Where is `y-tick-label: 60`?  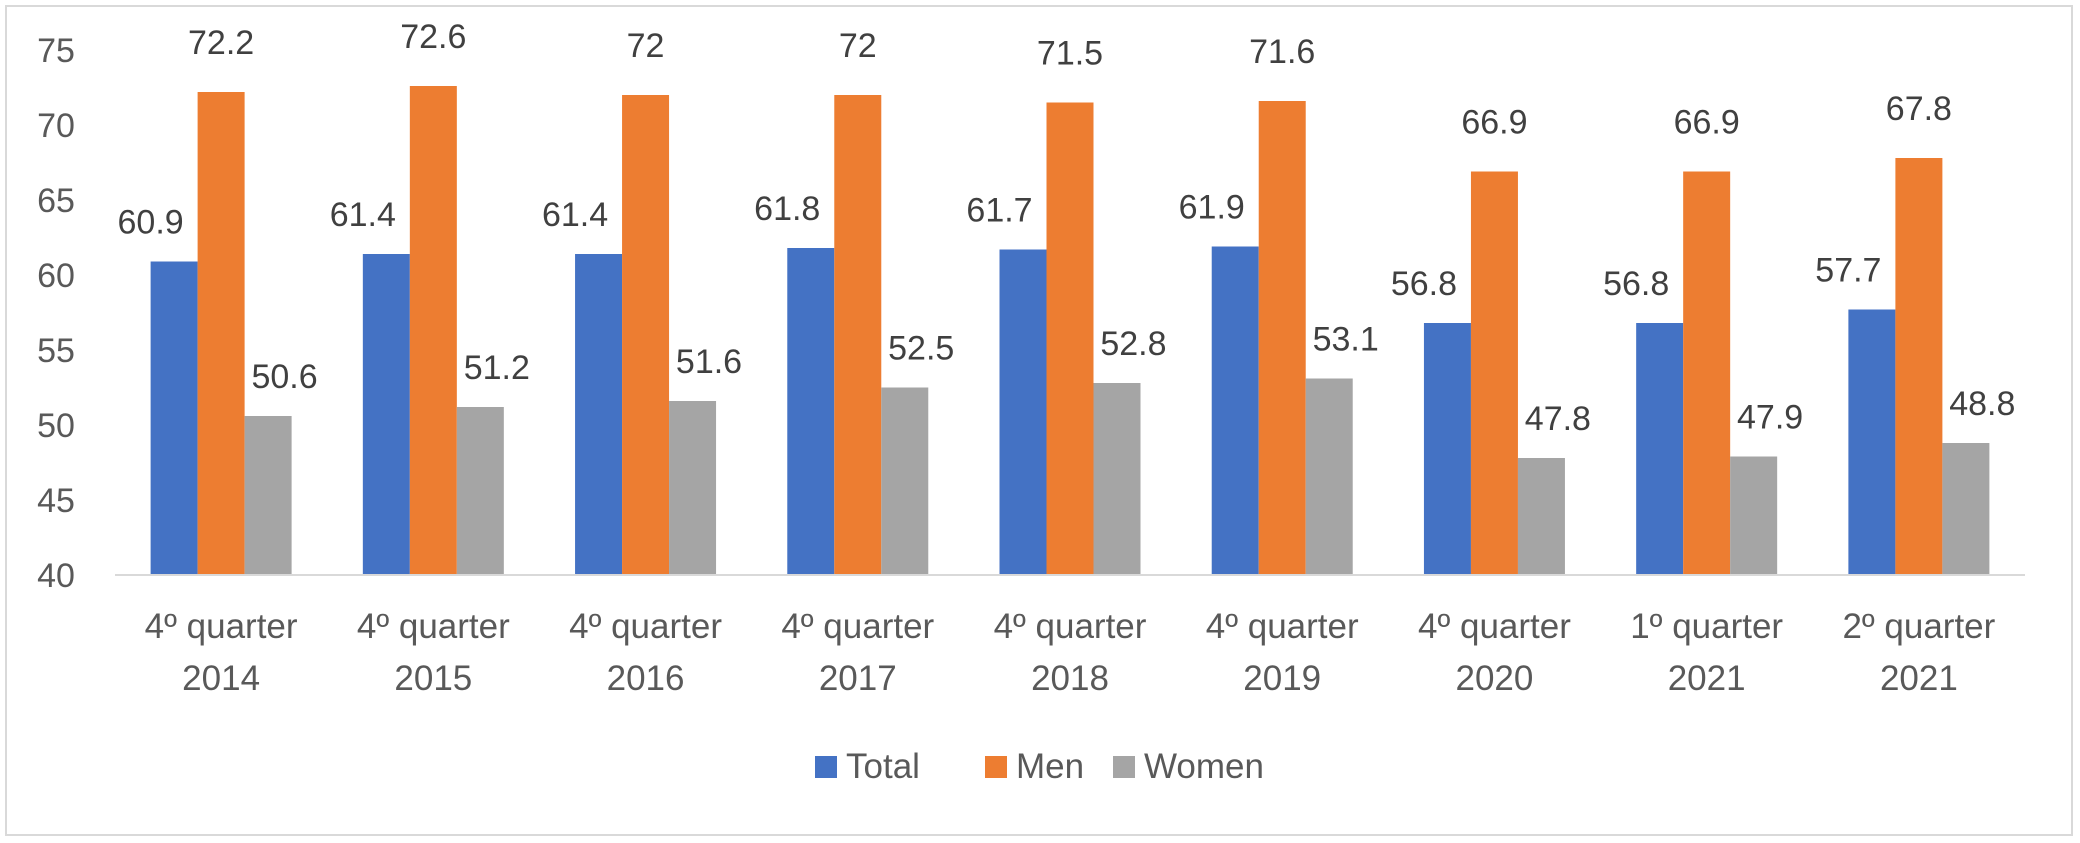 y-tick-label: 60 is located at coordinates (56, 276).